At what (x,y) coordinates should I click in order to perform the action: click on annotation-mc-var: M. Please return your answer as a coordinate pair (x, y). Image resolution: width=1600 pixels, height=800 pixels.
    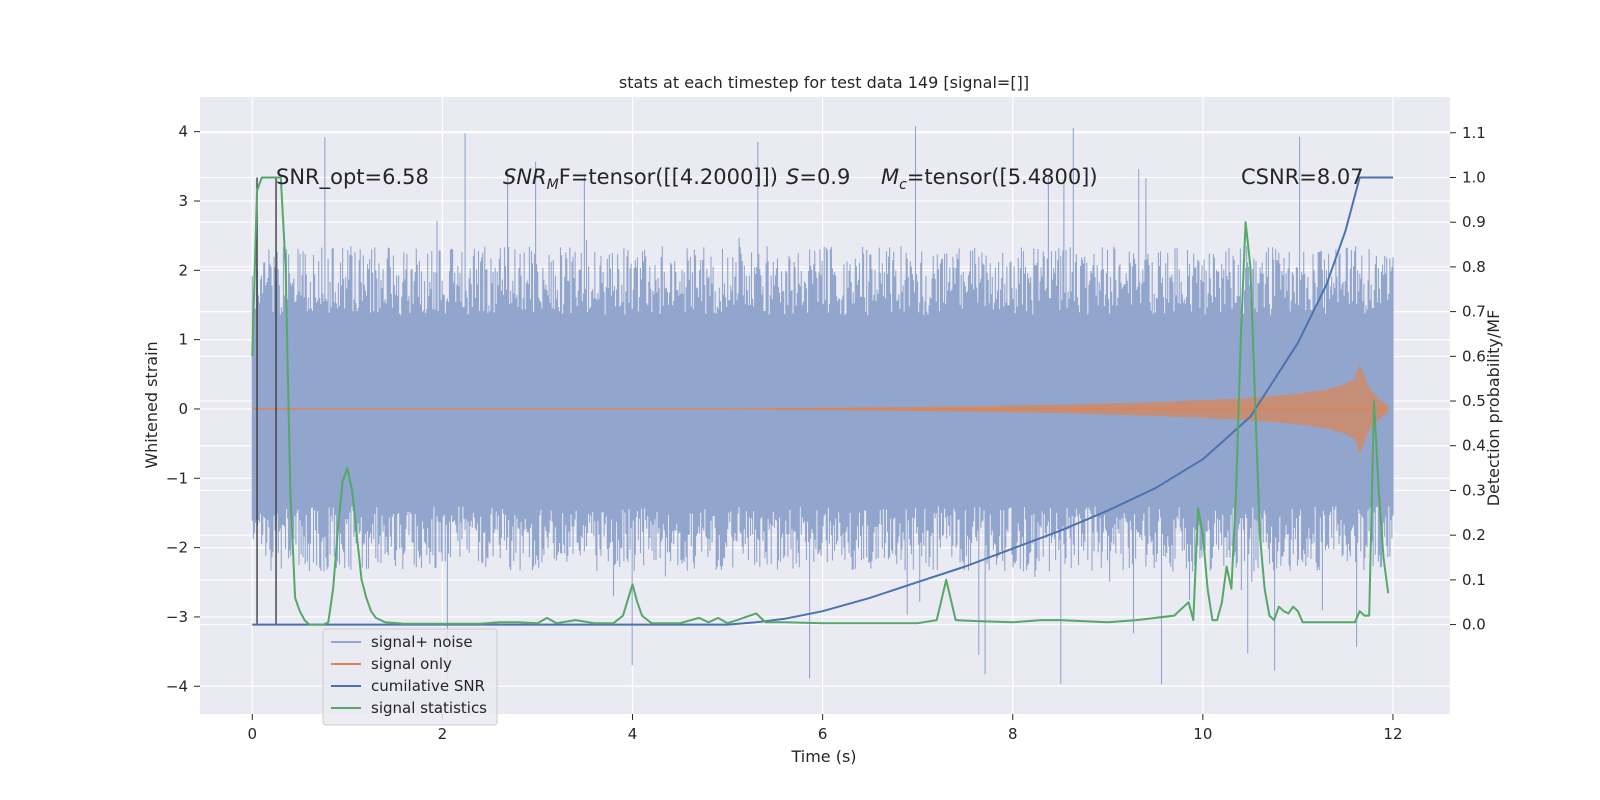
    Looking at the image, I should click on (890, 177).